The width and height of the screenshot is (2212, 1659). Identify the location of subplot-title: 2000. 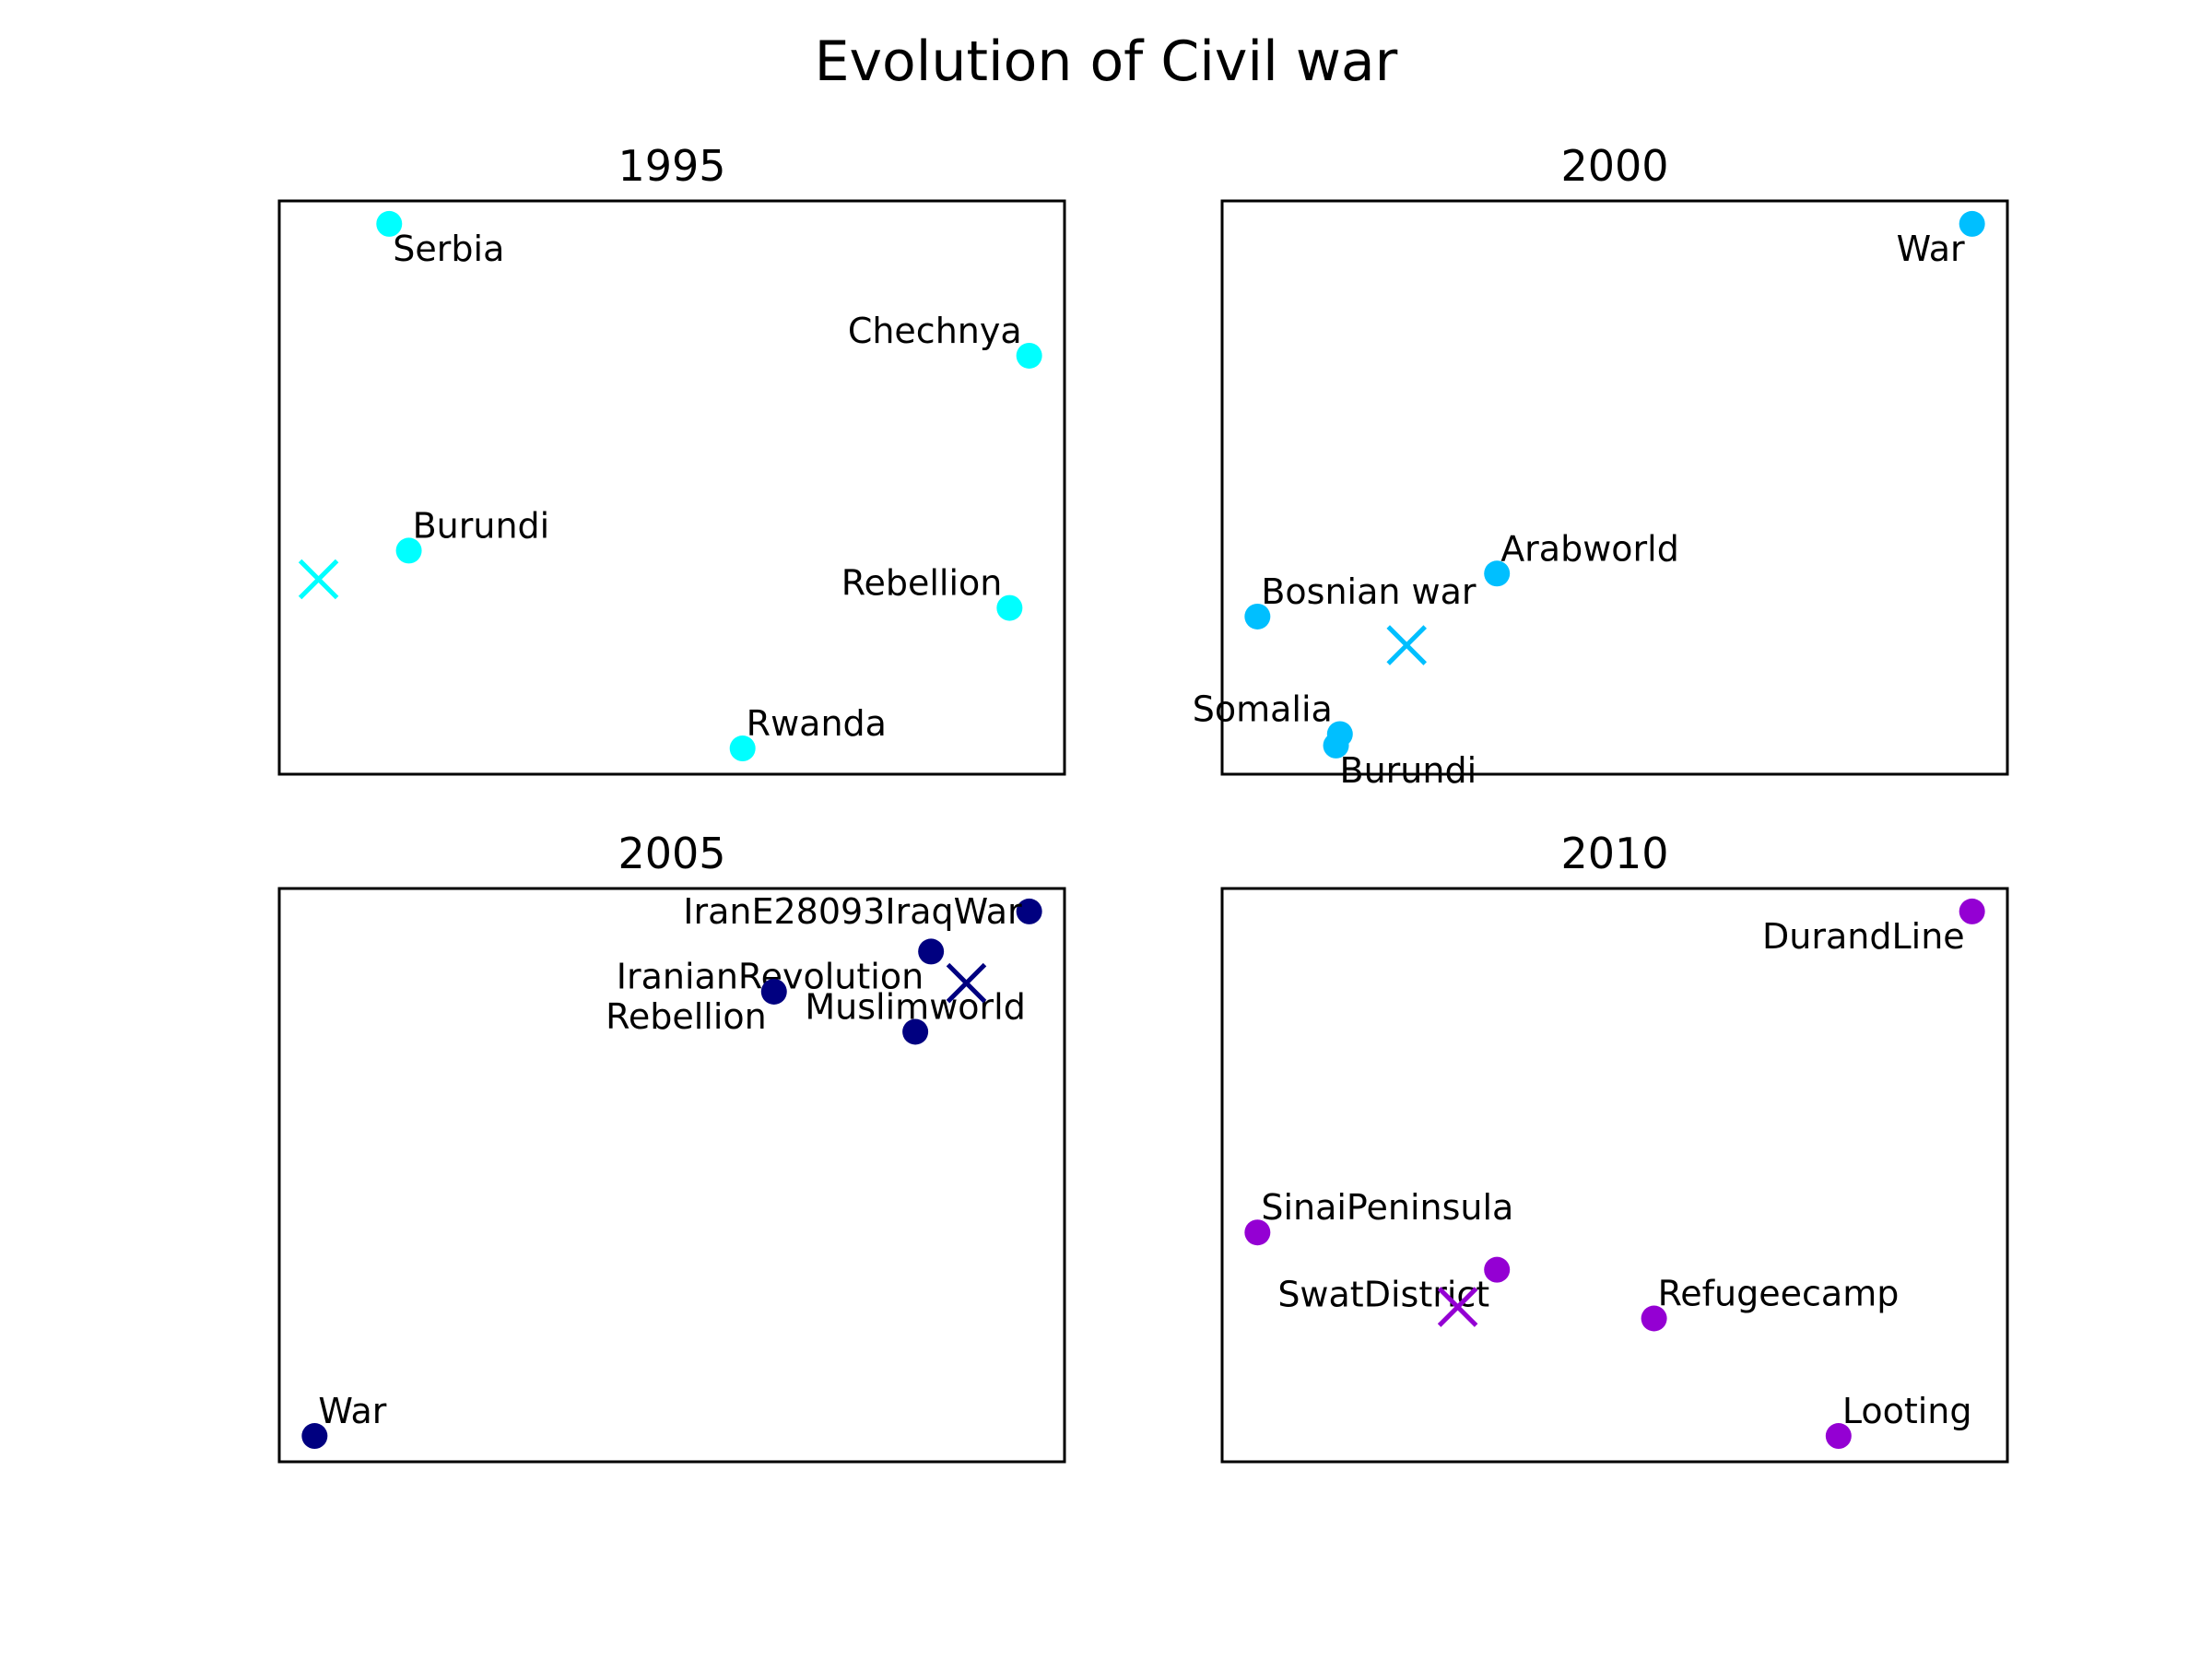
(1614, 166).